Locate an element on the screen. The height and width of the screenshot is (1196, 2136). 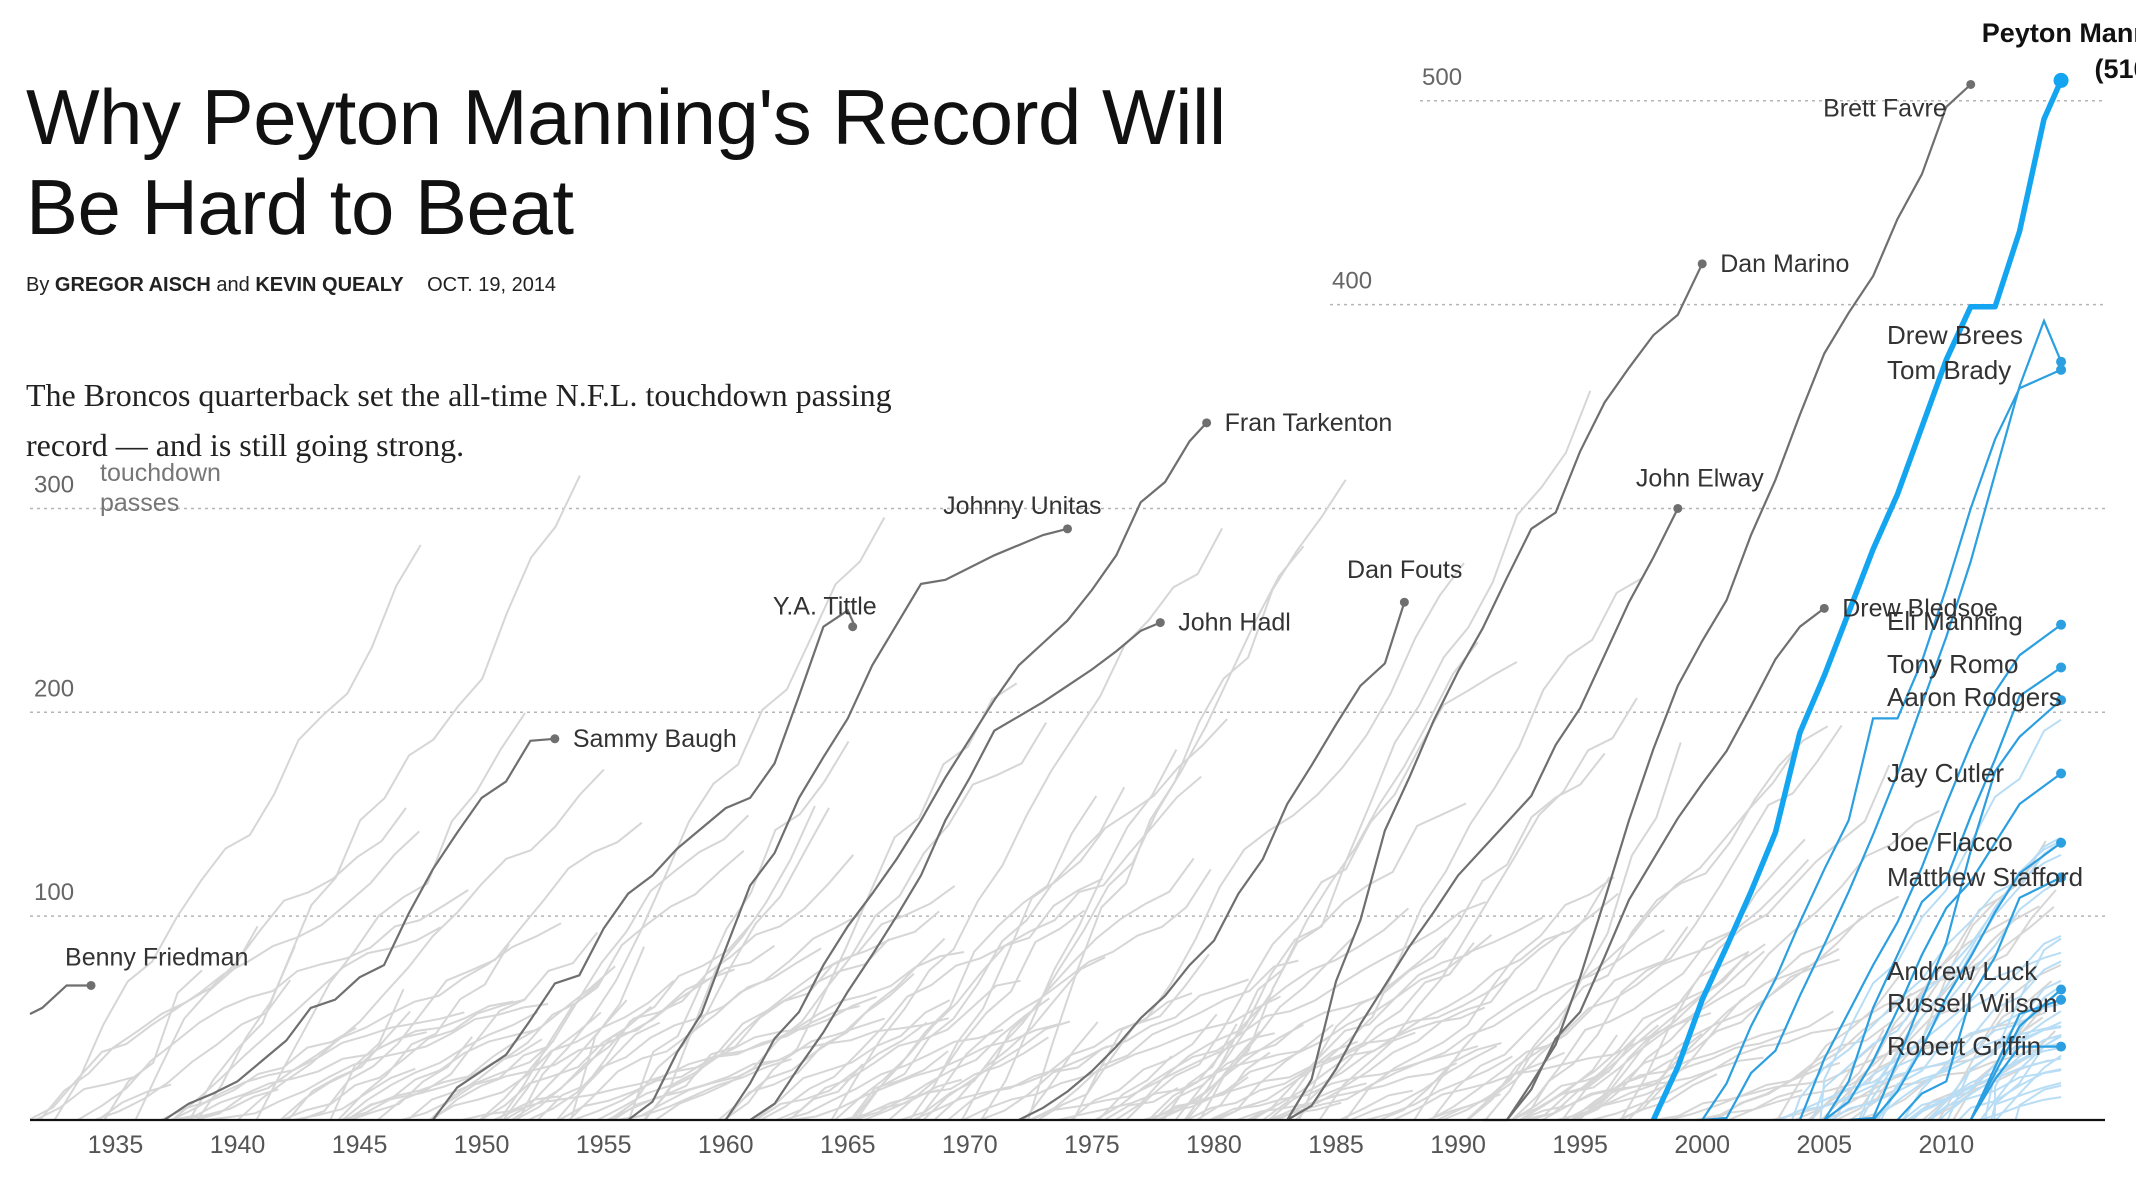
series-label: Aaron Rodgers is located at coordinates (1974, 697).